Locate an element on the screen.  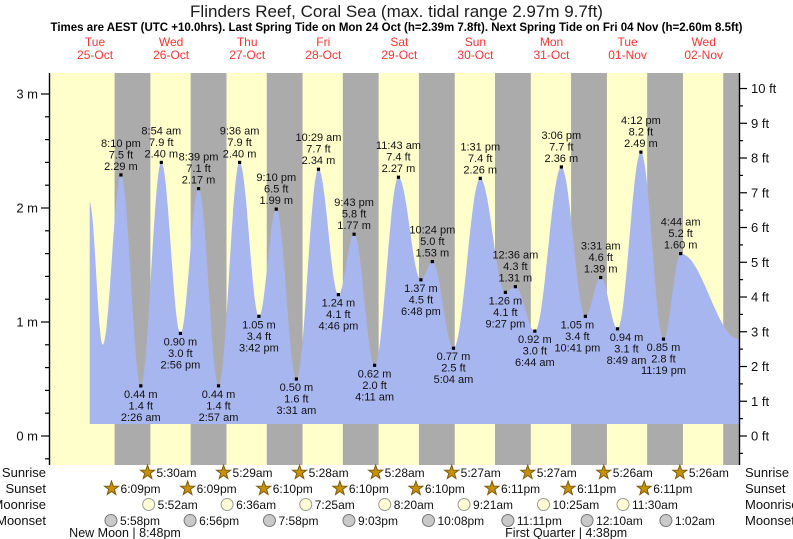
tide-annotation: 2.29 m is located at coordinates (121, 167).